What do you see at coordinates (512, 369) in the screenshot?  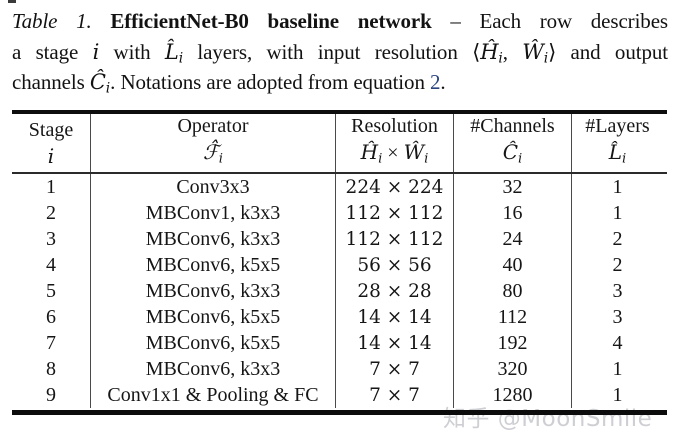 I see `cell-channels: 320` at bounding box center [512, 369].